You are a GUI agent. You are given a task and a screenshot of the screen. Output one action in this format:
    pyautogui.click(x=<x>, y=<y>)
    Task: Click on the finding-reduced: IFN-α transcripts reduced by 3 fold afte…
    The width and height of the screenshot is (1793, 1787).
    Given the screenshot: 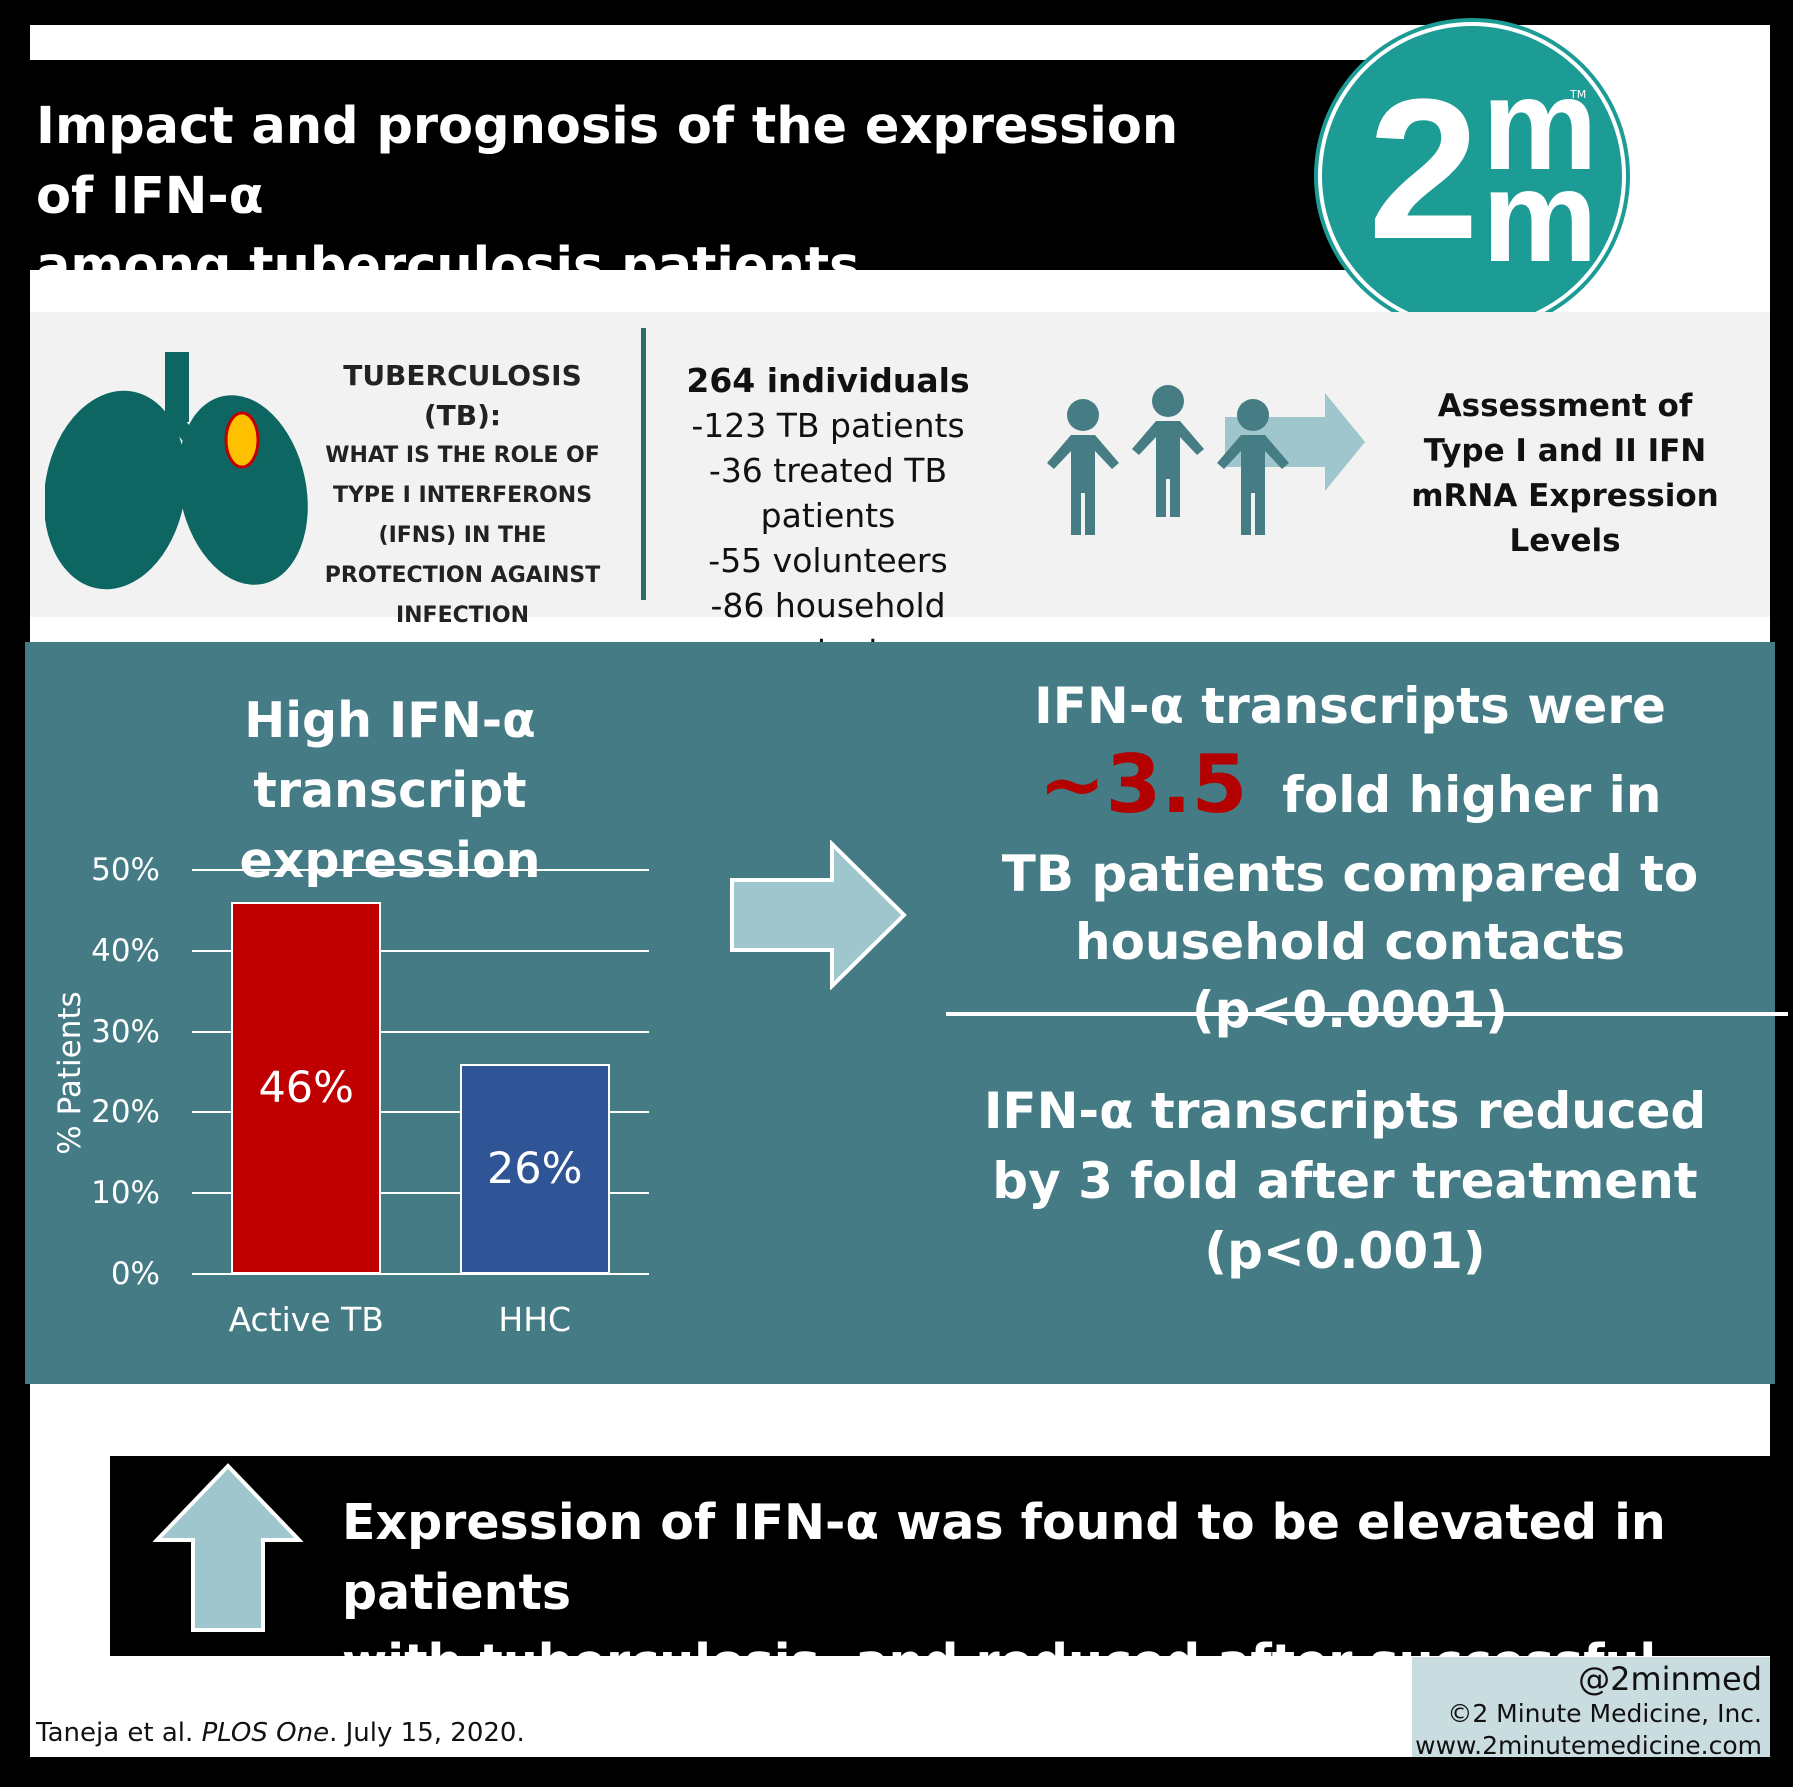 What is the action you would take?
    pyautogui.click(x=1345, y=1181)
    